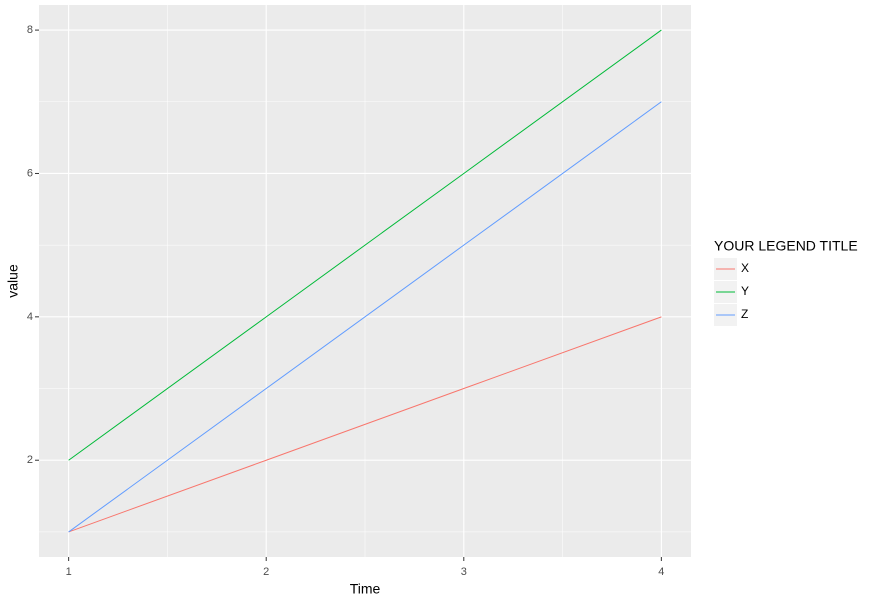 The height and width of the screenshot is (602, 879). What do you see at coordinates (661, 572) in the screenshot?
I see `x-tick-label: 4` at bounding box center [661, 572].